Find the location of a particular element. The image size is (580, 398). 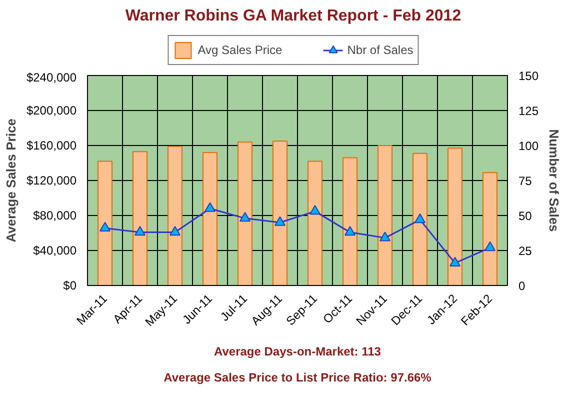

y2-tick-label: 150 is located at coordinates (528, 76).